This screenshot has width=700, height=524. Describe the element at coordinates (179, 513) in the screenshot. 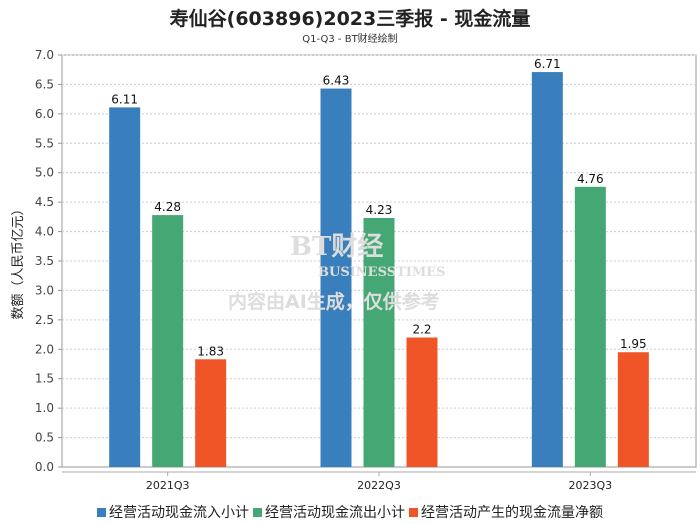

I see `legend-label: 经营活动现金流入小计` at that location.